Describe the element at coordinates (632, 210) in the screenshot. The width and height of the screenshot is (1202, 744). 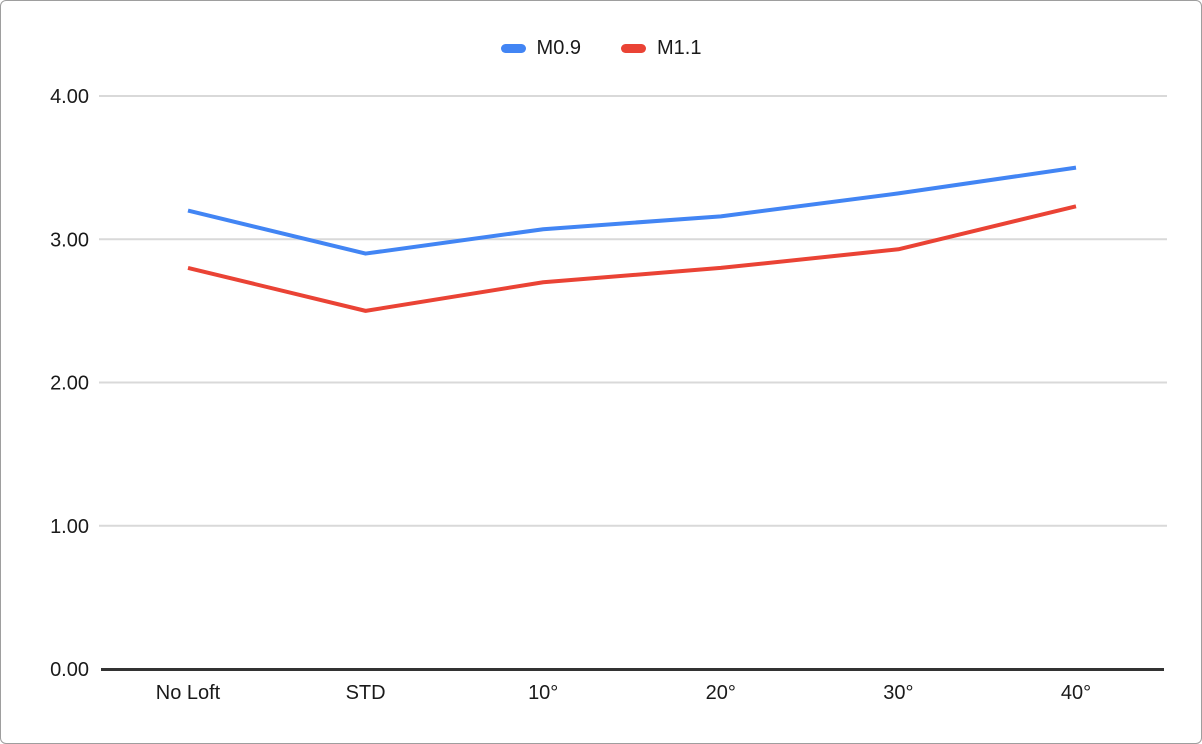
I see `series-line-m09` at that location.